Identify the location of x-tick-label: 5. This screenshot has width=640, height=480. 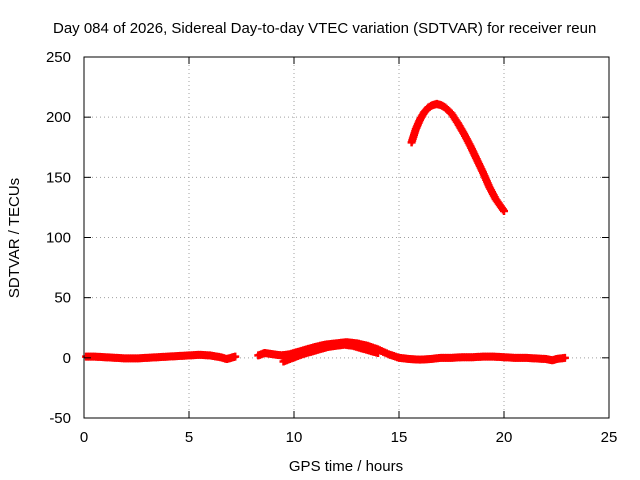
(189, 437).